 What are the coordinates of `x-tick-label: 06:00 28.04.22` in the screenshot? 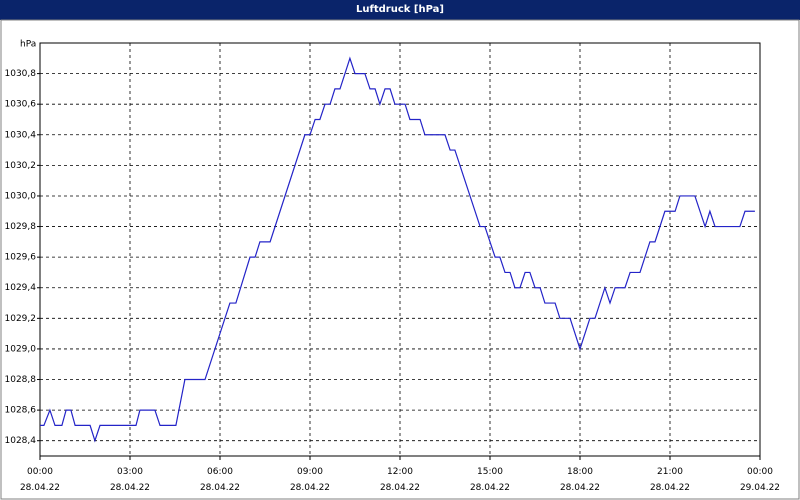 It's located at (220, 480).